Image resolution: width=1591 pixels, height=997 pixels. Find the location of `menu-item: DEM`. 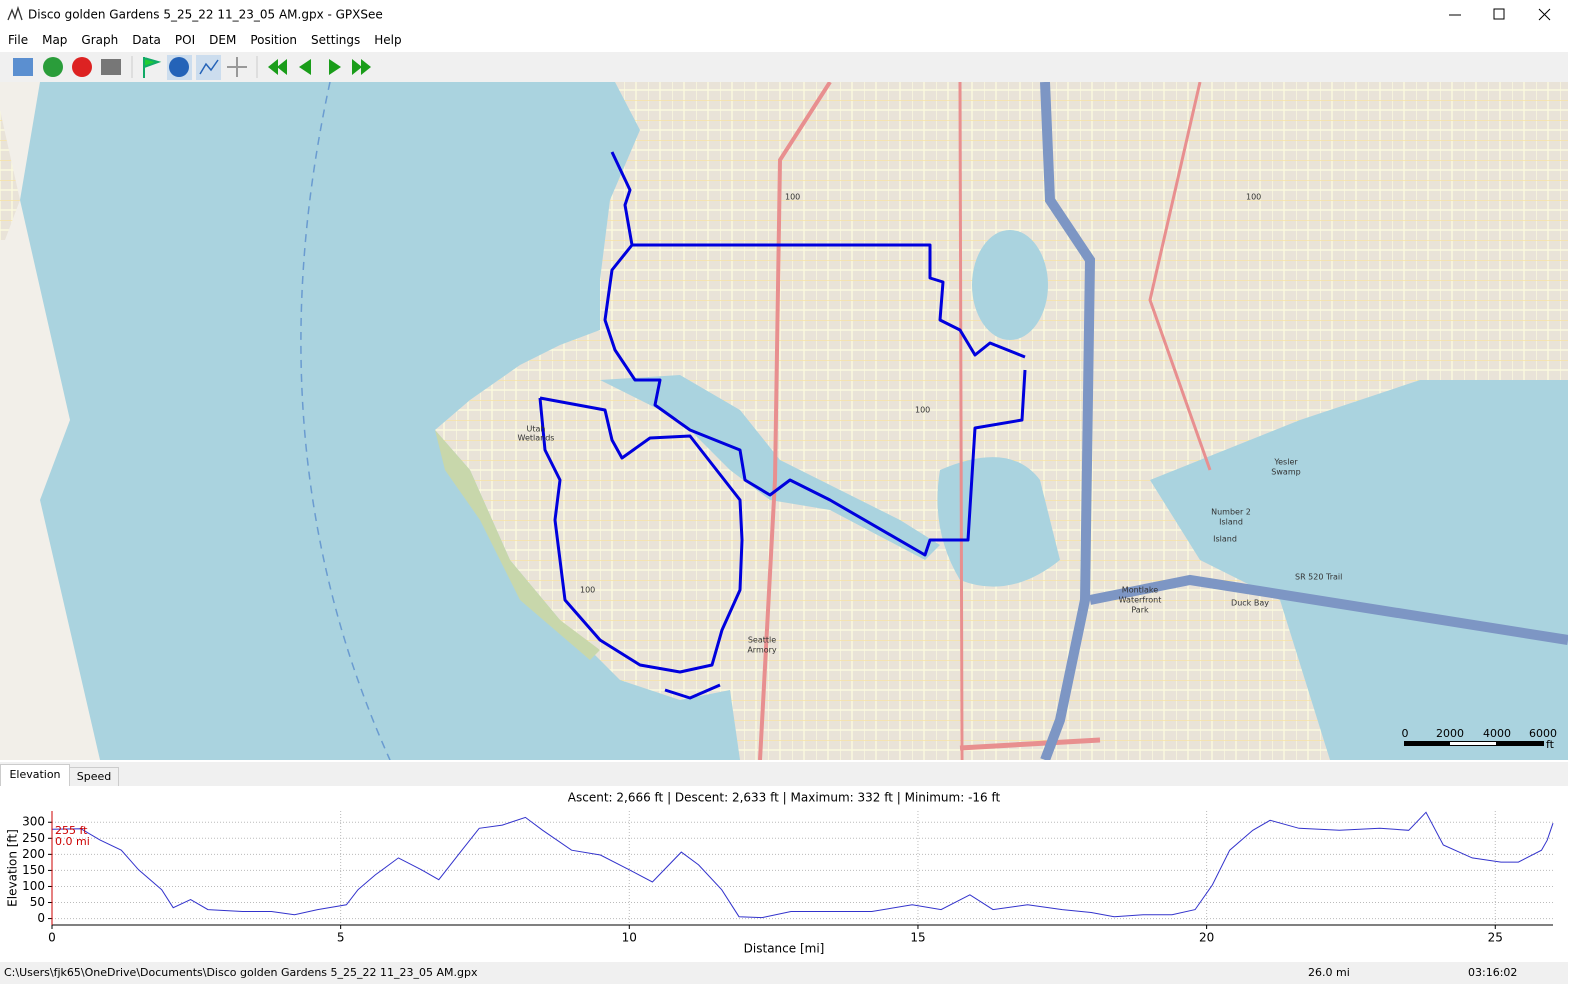

menu-item: DEM is located at coordinates (223, 40).